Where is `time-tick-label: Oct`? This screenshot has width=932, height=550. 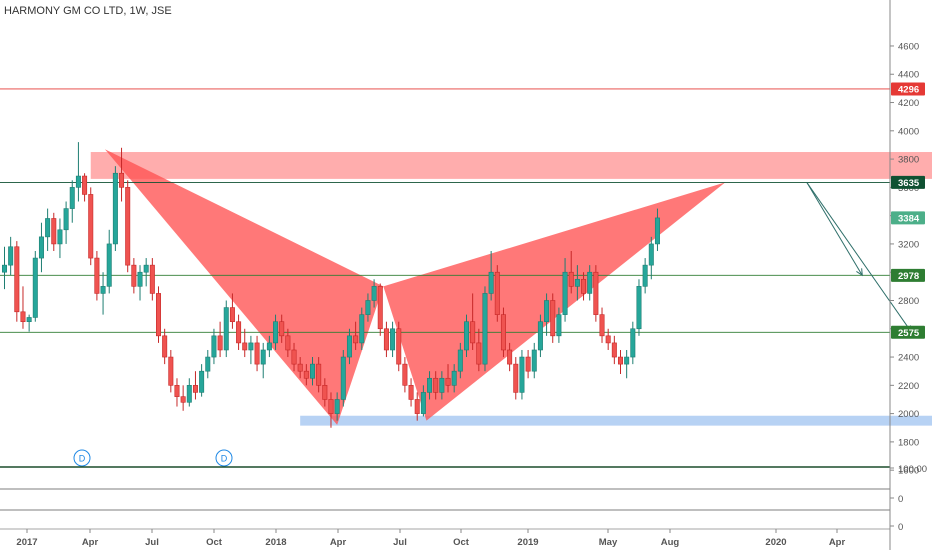 time-tick-label: Oct is located at coordinates (461, 542).